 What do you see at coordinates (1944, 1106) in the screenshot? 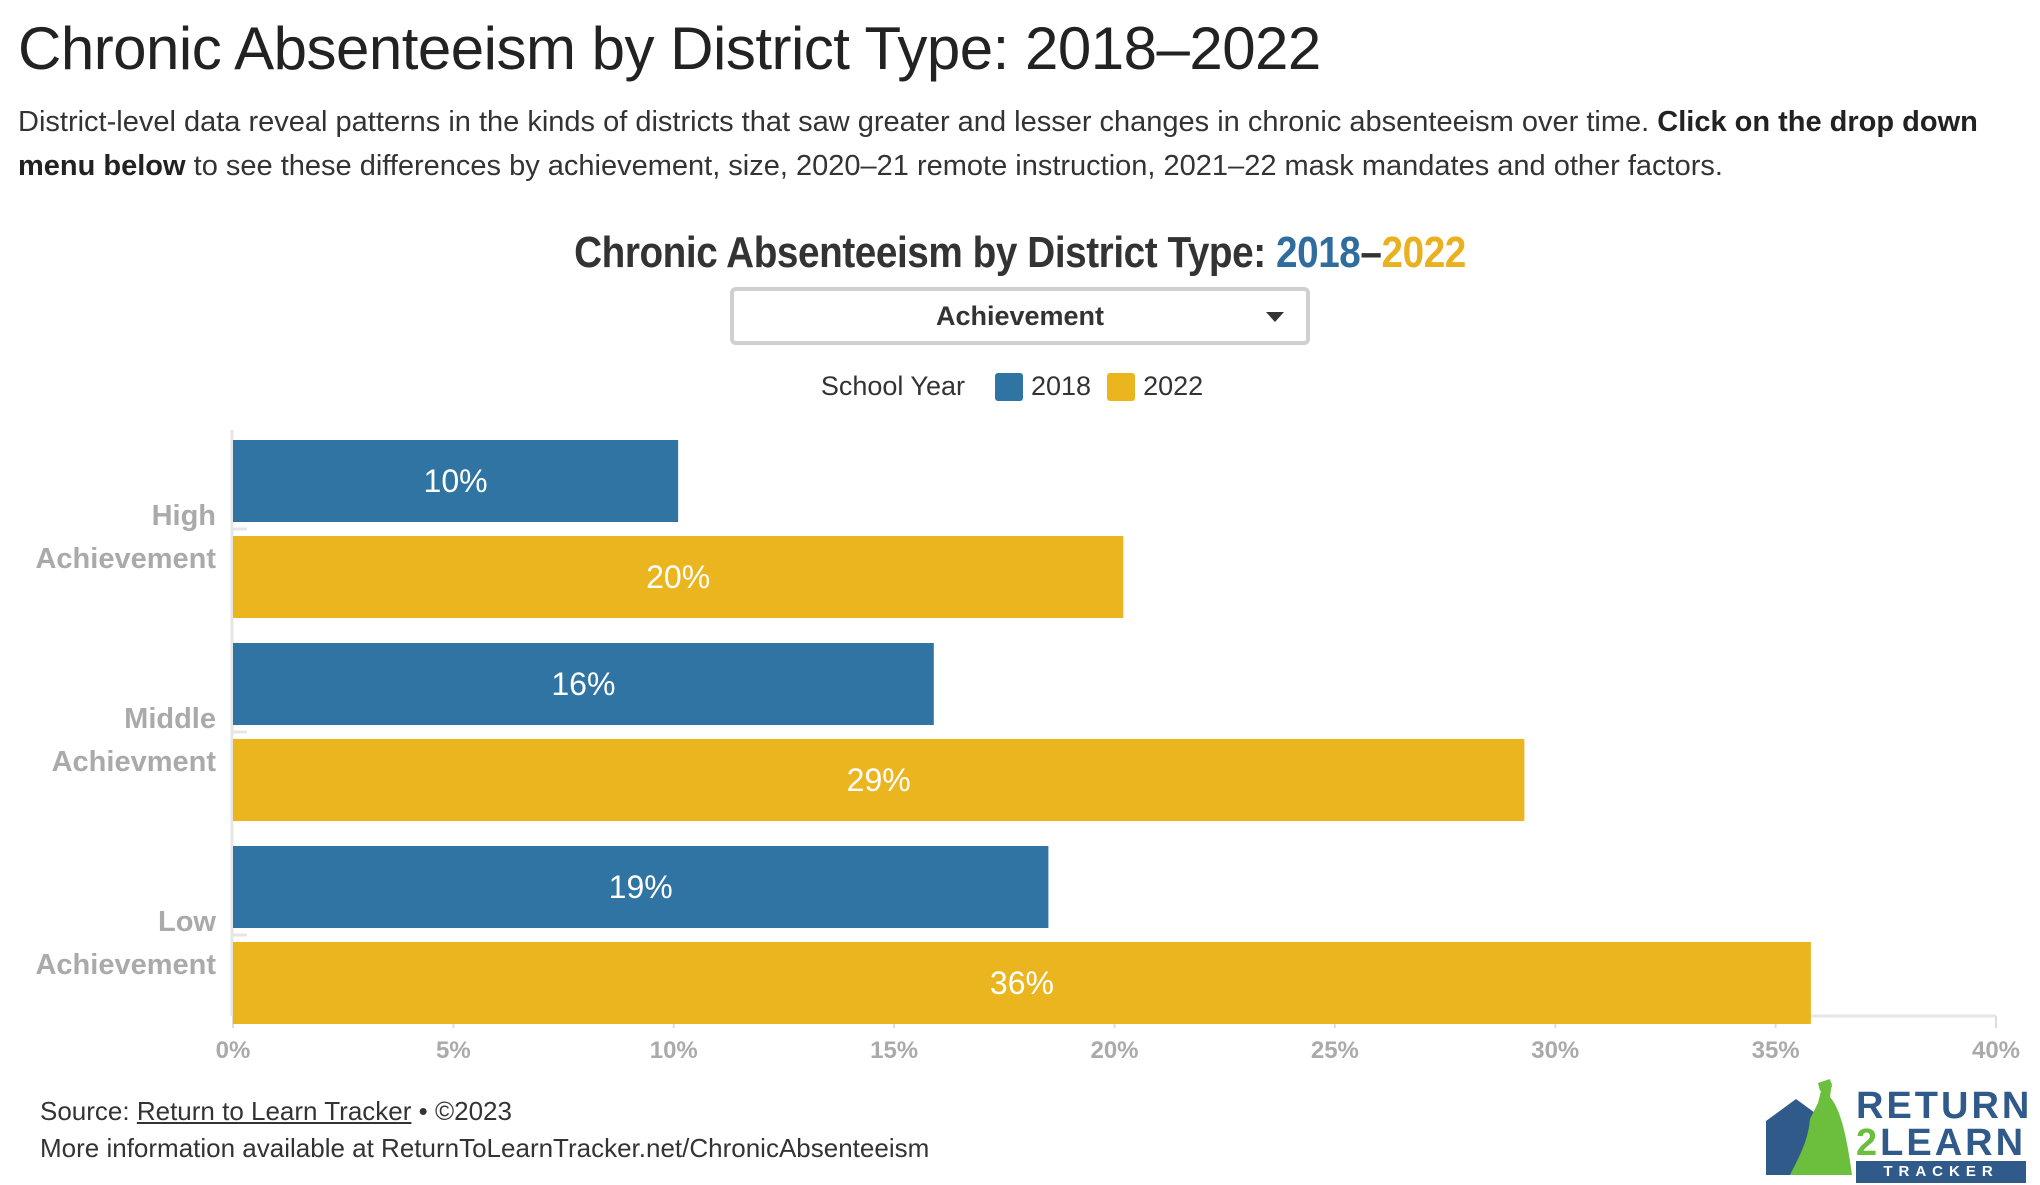
I see `logo-line-return: RETURN` at bounding box center [1944, 1106].